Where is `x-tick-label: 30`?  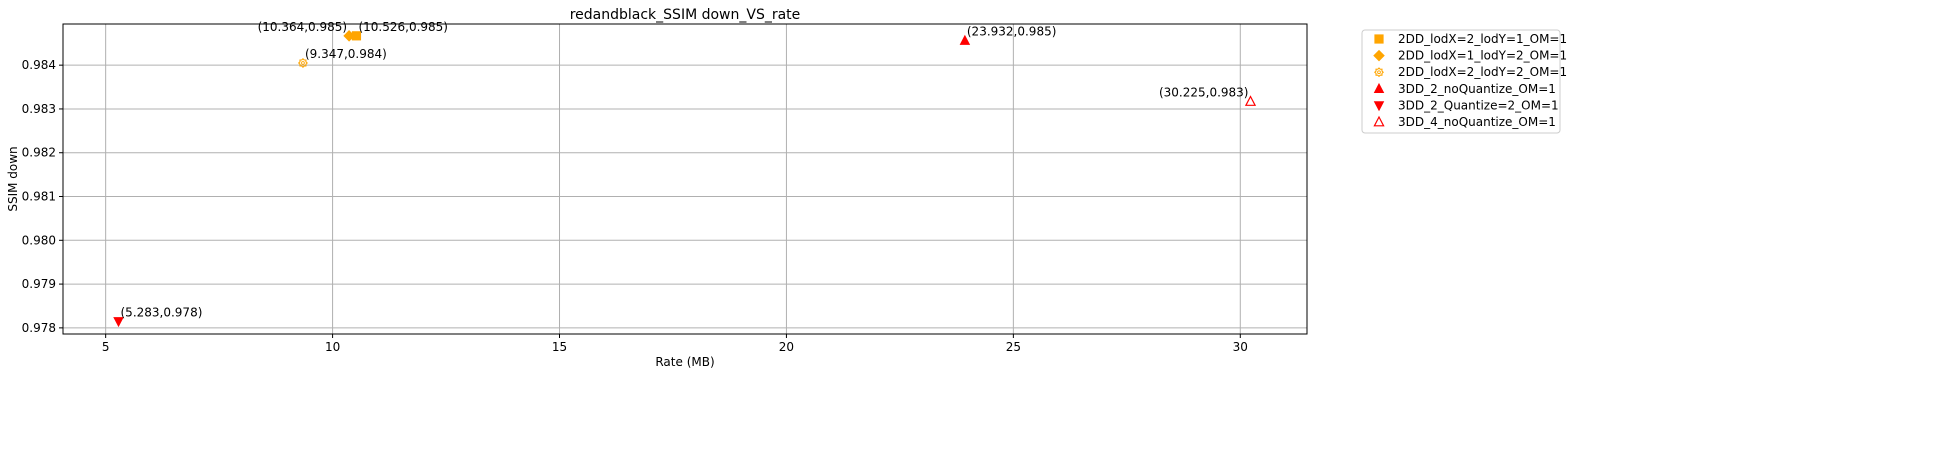
x-tick-label: 30 is located at coordinates (1240, 347).